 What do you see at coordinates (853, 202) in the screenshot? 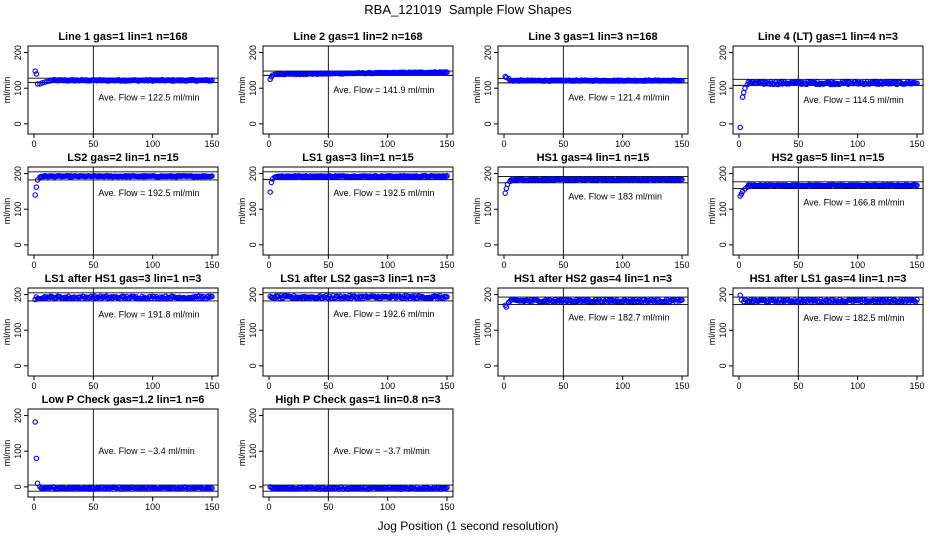
I see `average-flow-annotation: Ave. Flow = 166.8 ml/min` at bounding box center [853, 202].